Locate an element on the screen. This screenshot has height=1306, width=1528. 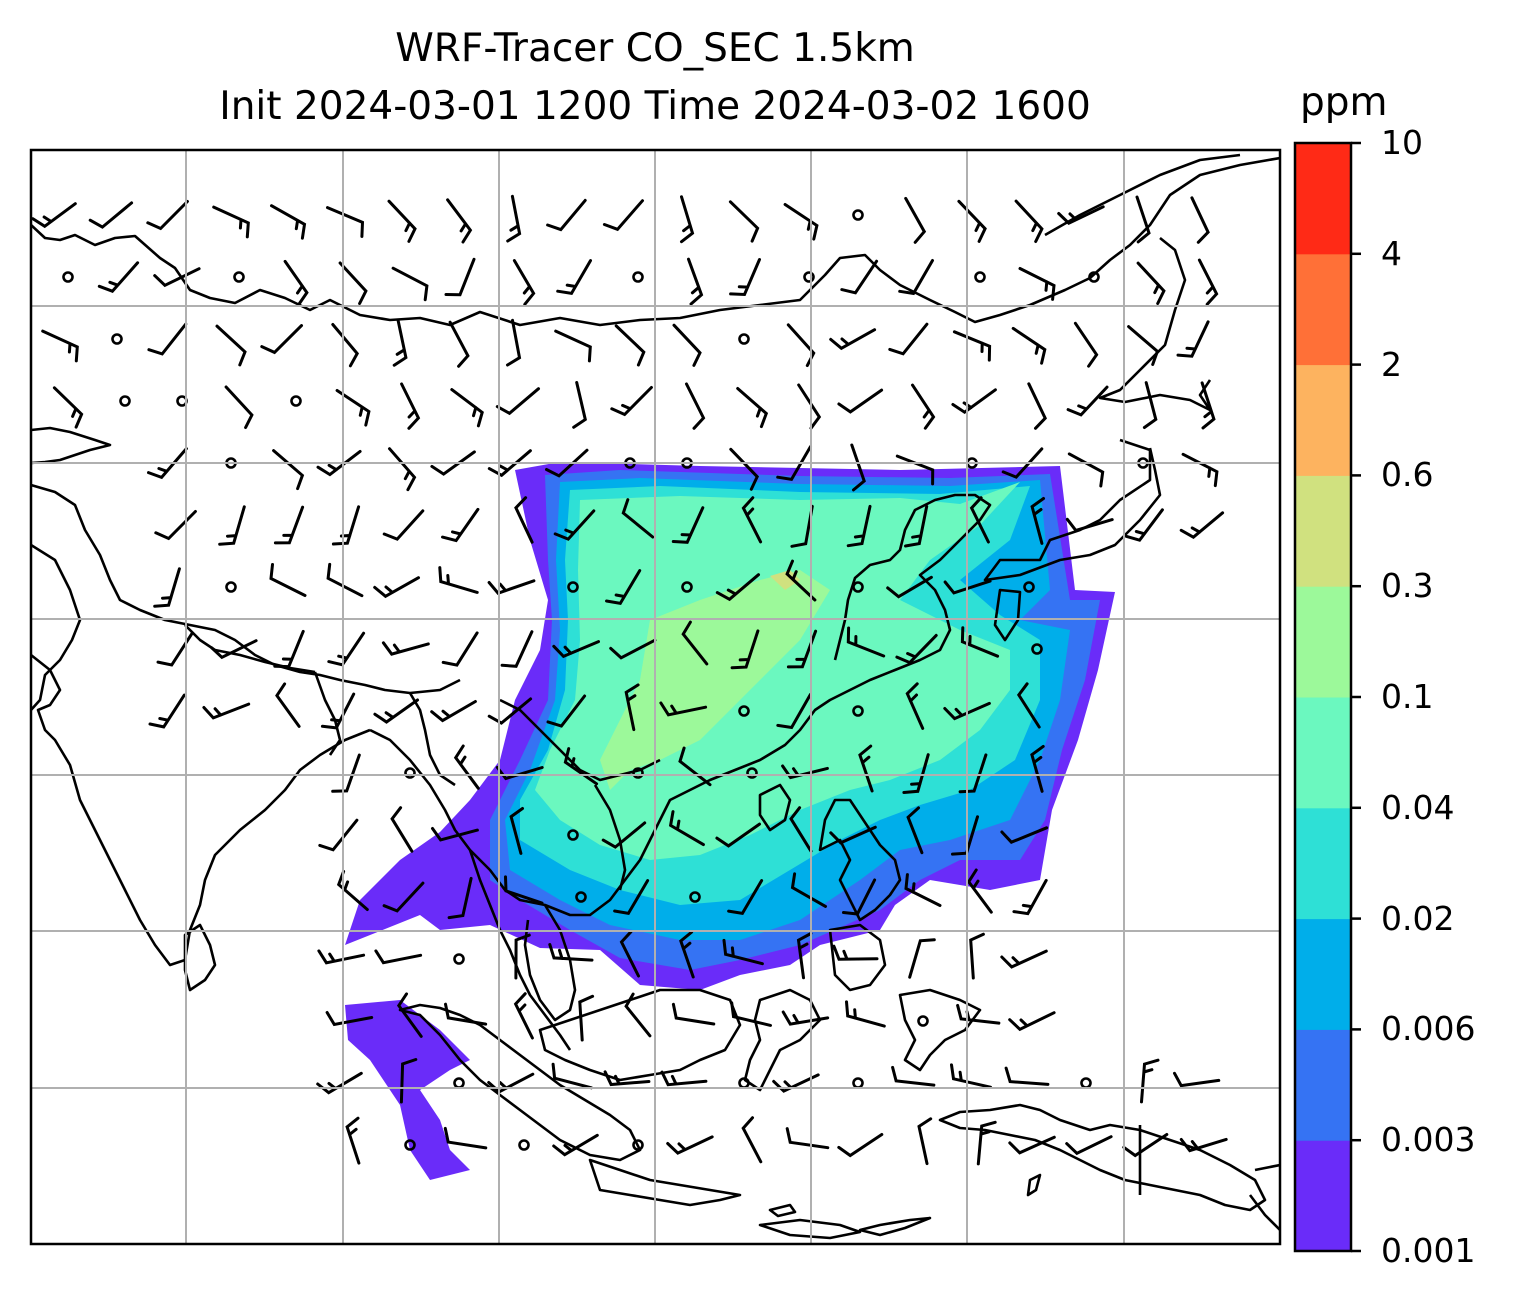
plume-level-0.3 is located at coordinates (785, 580).